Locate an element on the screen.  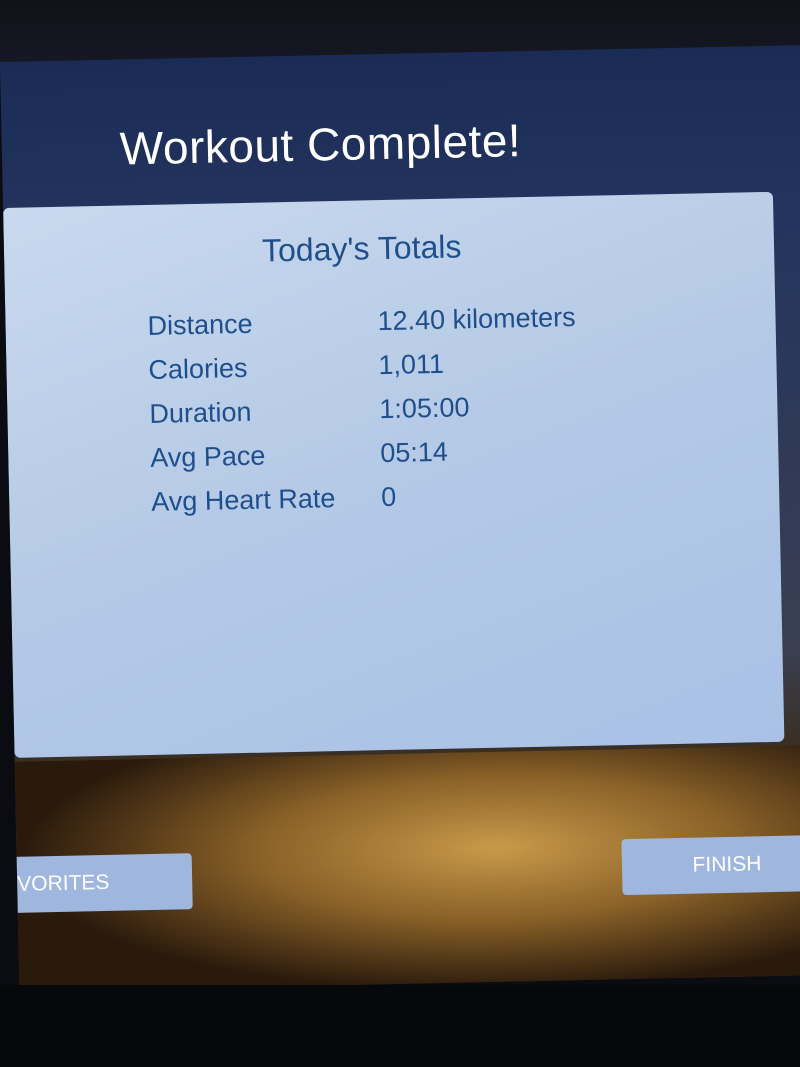
page-title: Workout Complete! is located at coordinates (320, 144).